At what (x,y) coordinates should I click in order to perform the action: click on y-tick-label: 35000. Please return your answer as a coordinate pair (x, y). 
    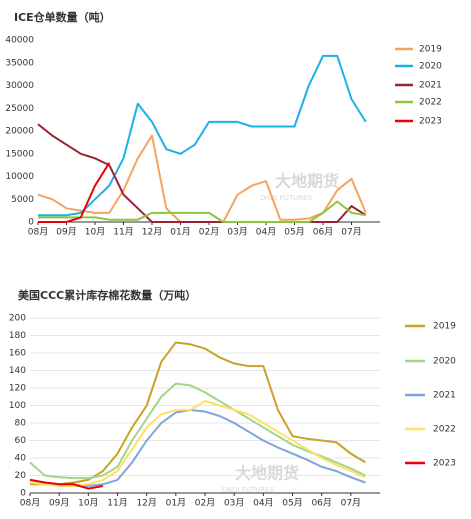
    Looking at the image, I should click on (19, 63).